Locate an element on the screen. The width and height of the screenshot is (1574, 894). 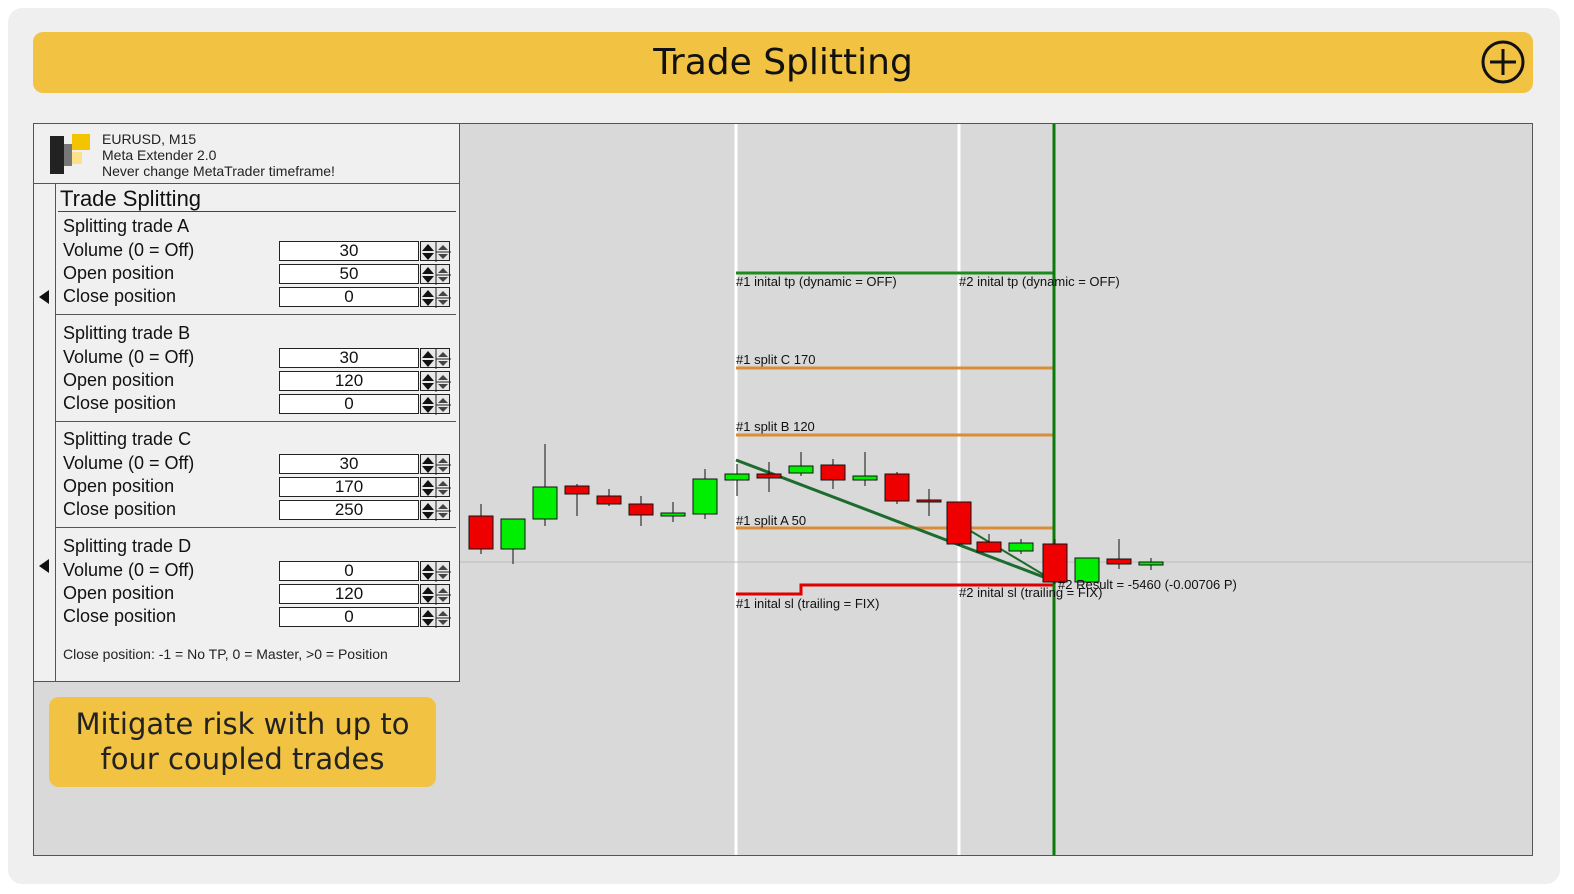
group-title: Splitting trade B is located at coordinates (127, 333).